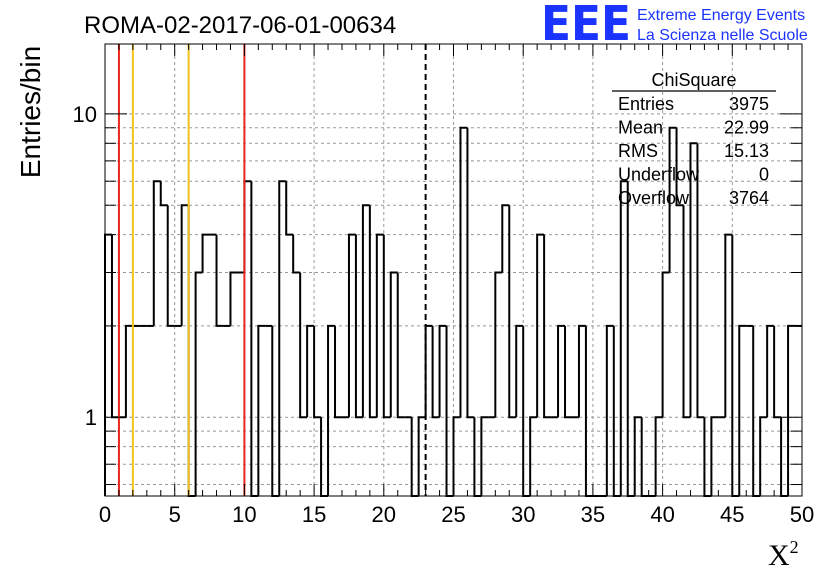  Describe the element at coordinates (749, 104) in the screenshot. I see `stats-row-value: 3975` at that location.